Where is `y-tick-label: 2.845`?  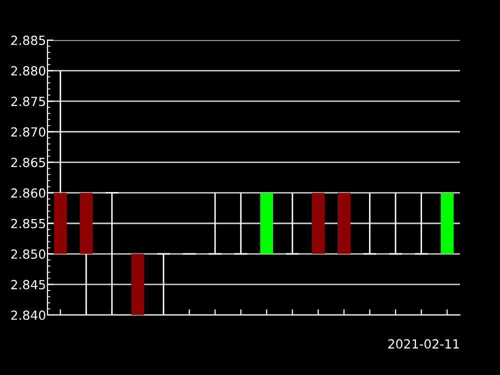
y-tick-label: 2.845 is located at coordinates (28, 285).